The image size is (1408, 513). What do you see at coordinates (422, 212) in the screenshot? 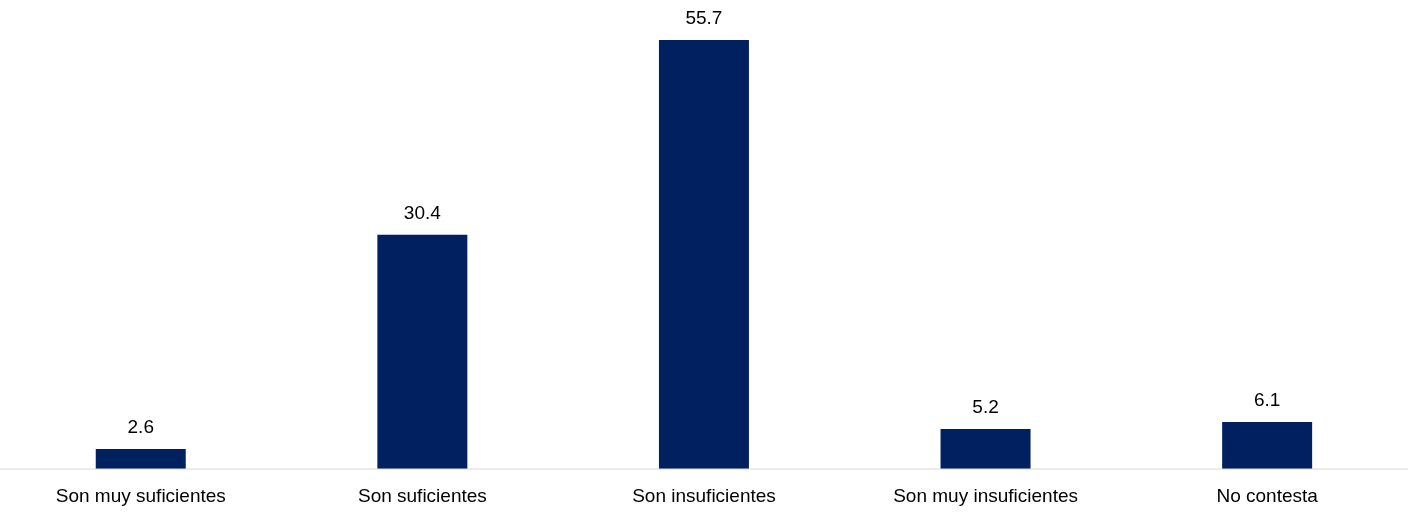
I see `data-label: 30.4` at bounding box center [422, 212].